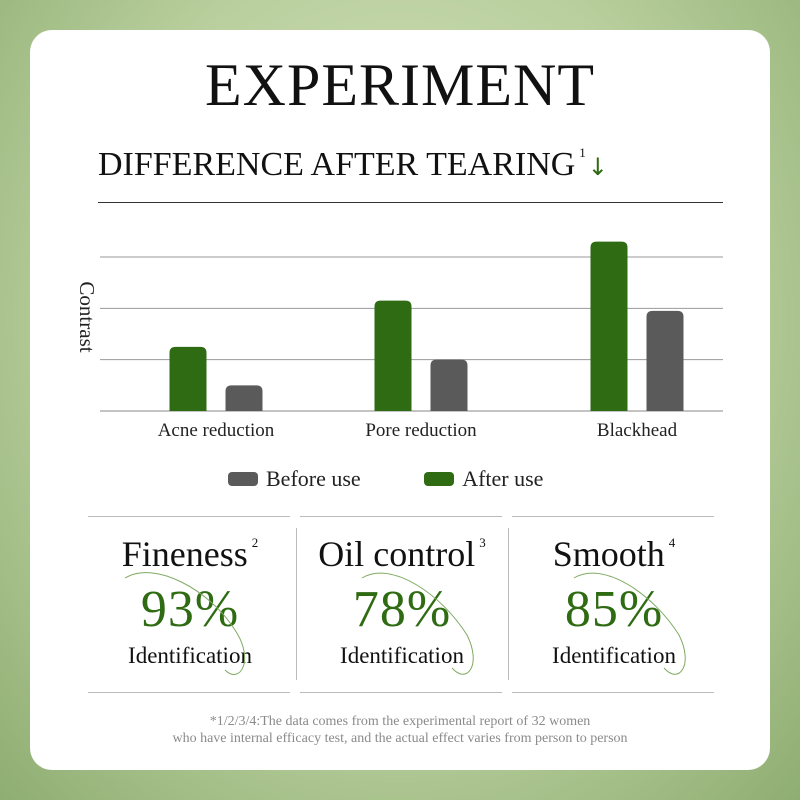 Image resolution: width=800 pixels, height=800 pixels. Describe the element at coordinates (503, 478) in the screenshot. I see `legend-label-after: After use` at that location.